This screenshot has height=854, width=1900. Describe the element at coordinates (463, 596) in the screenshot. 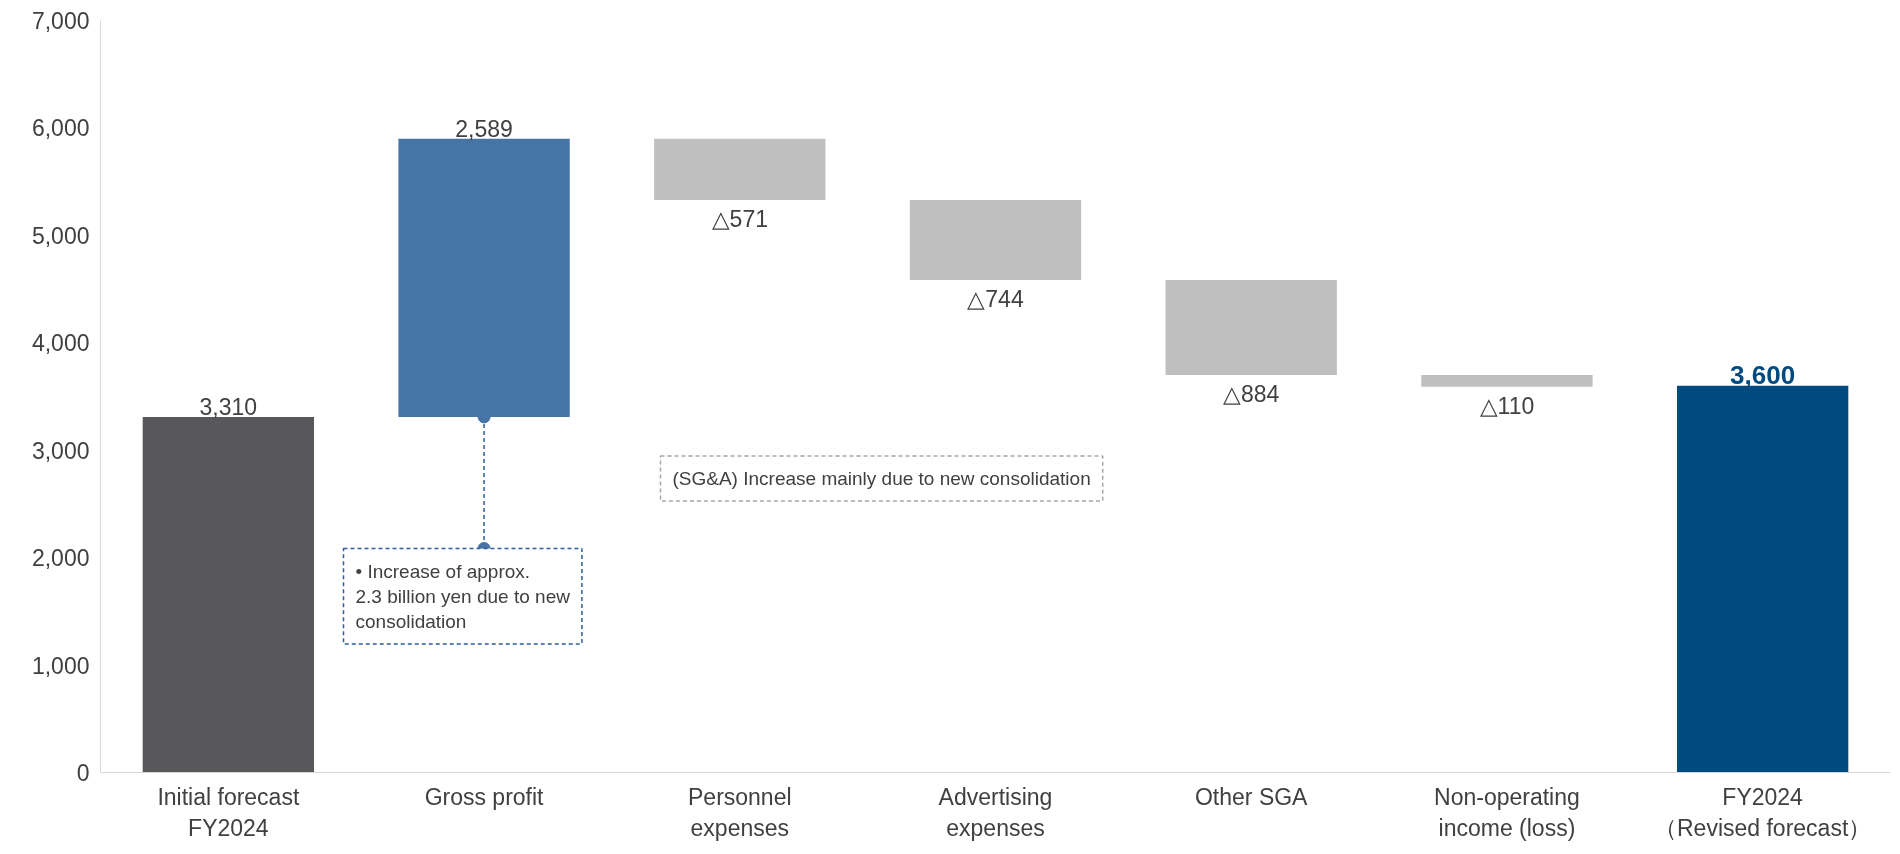

I see `annotation: • Increase of approx. 2.3 billion yen due to new consolidation` at that location.